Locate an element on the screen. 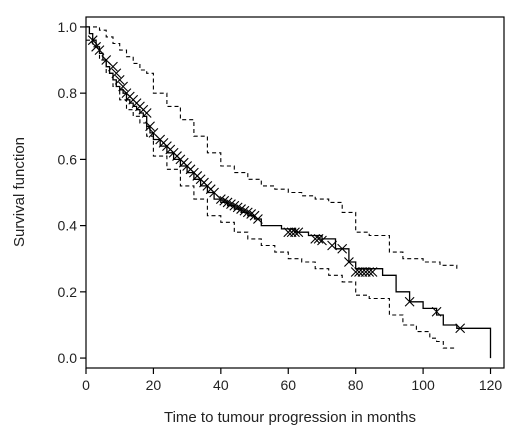  x-tick-label: 20 is located at coordinates (154, 385).